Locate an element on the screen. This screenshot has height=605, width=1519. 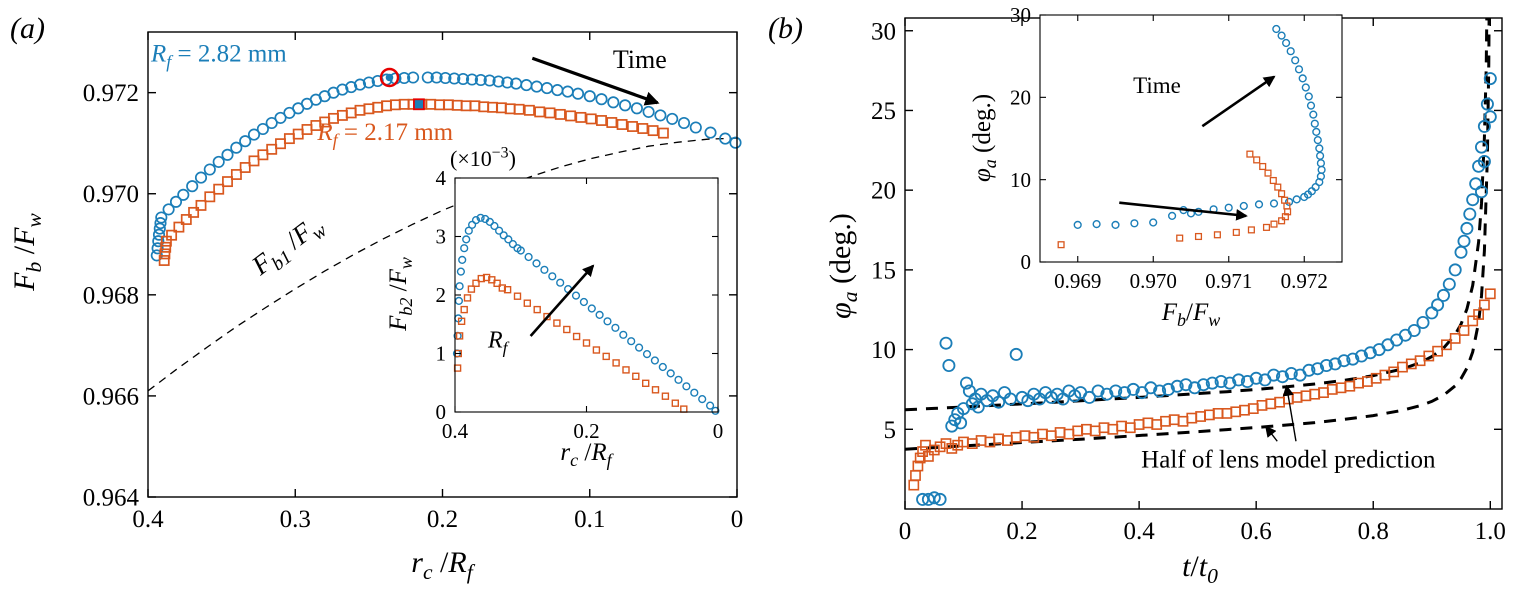
svg-text: Half of lens model prediction is located at coordinates (1288, 460).